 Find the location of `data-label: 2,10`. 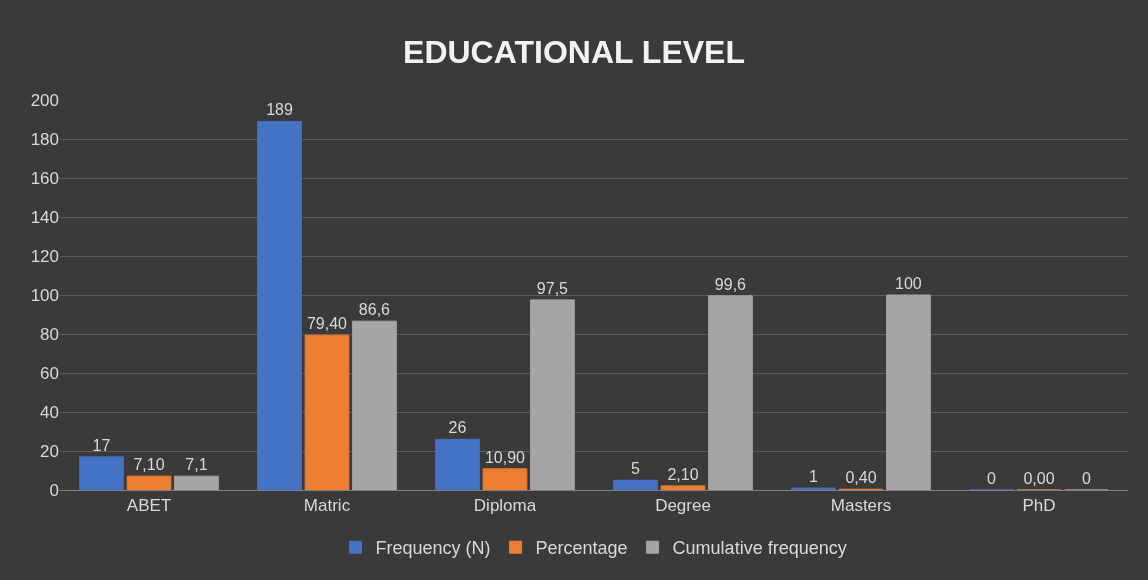

data-label: 2,10 is located at coordinates (683, 474).